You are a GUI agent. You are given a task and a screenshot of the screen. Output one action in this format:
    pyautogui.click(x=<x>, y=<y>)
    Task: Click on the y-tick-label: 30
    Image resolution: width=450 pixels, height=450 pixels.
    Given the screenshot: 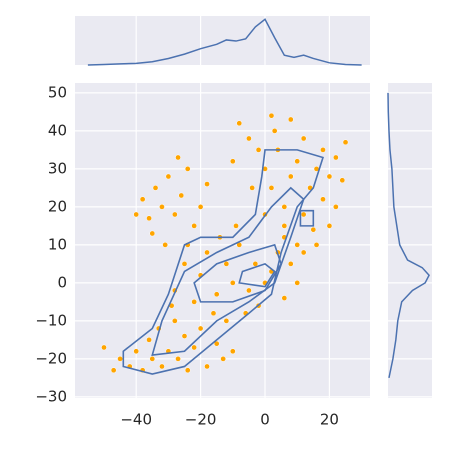 What is the action you would take?
    pyautogui.click(x=57, y=168)
    